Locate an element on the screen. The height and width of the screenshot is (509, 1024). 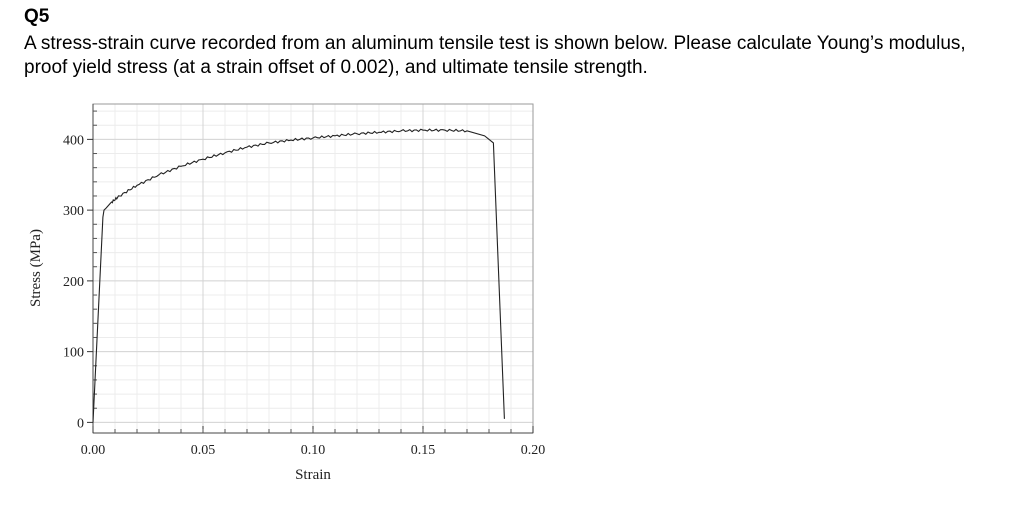
x-tick-label: 0.00 is located at coordinates (93, 450).